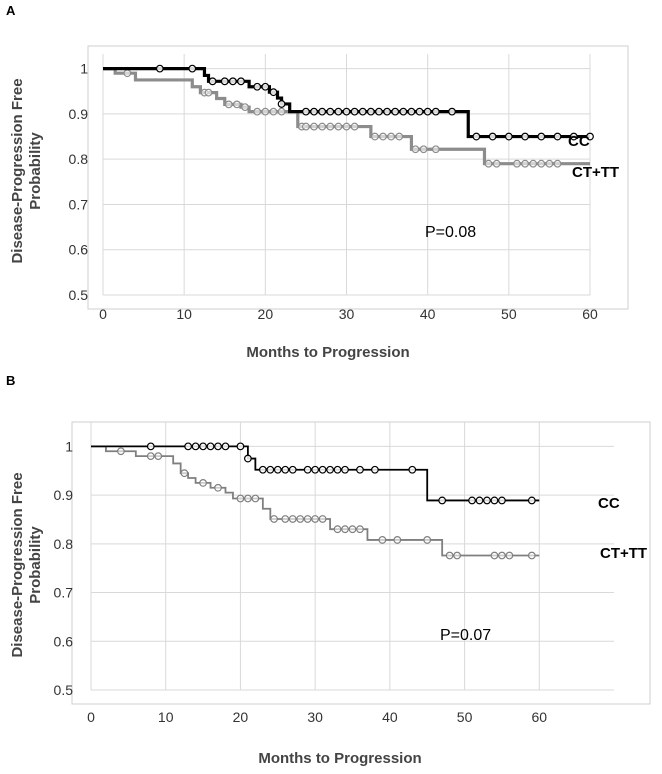  Describe the element at coordinates (79, 204) in the screenshot. I see `y-tick-a-2: 0.7` at that location.